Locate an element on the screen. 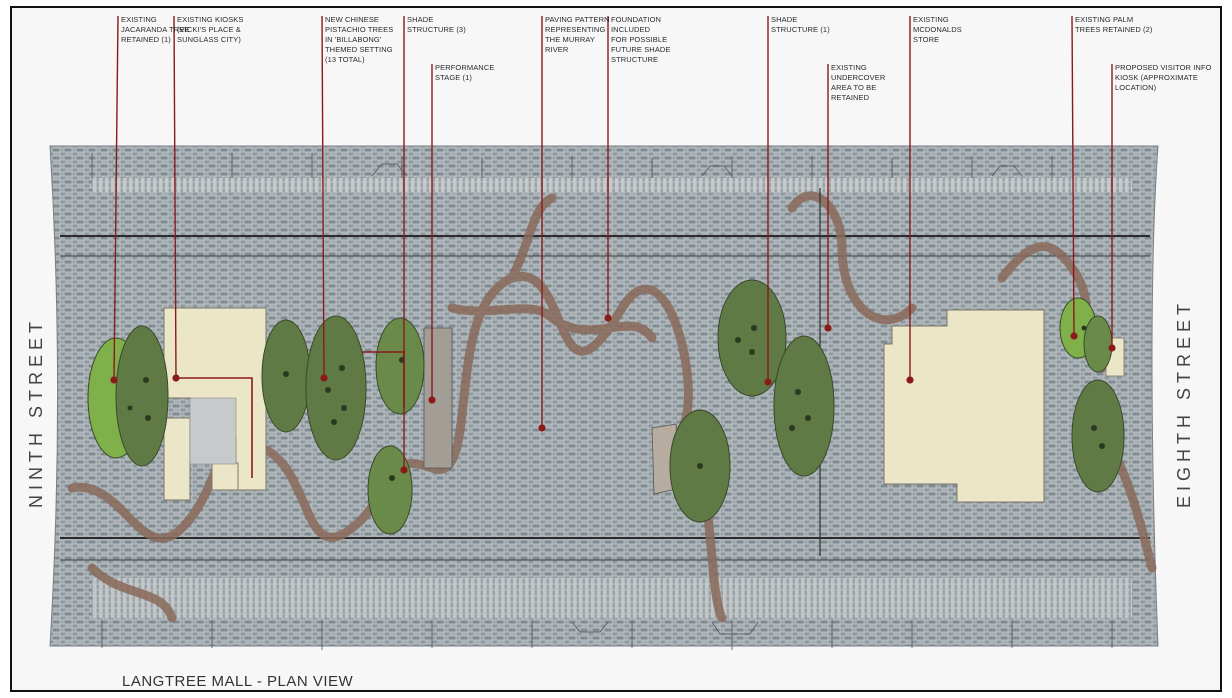 Image resolution: width=1232 pixels, height=698 pixels. annotation-undercover-line-0: EXISTING is located at coordinates (849, 67).